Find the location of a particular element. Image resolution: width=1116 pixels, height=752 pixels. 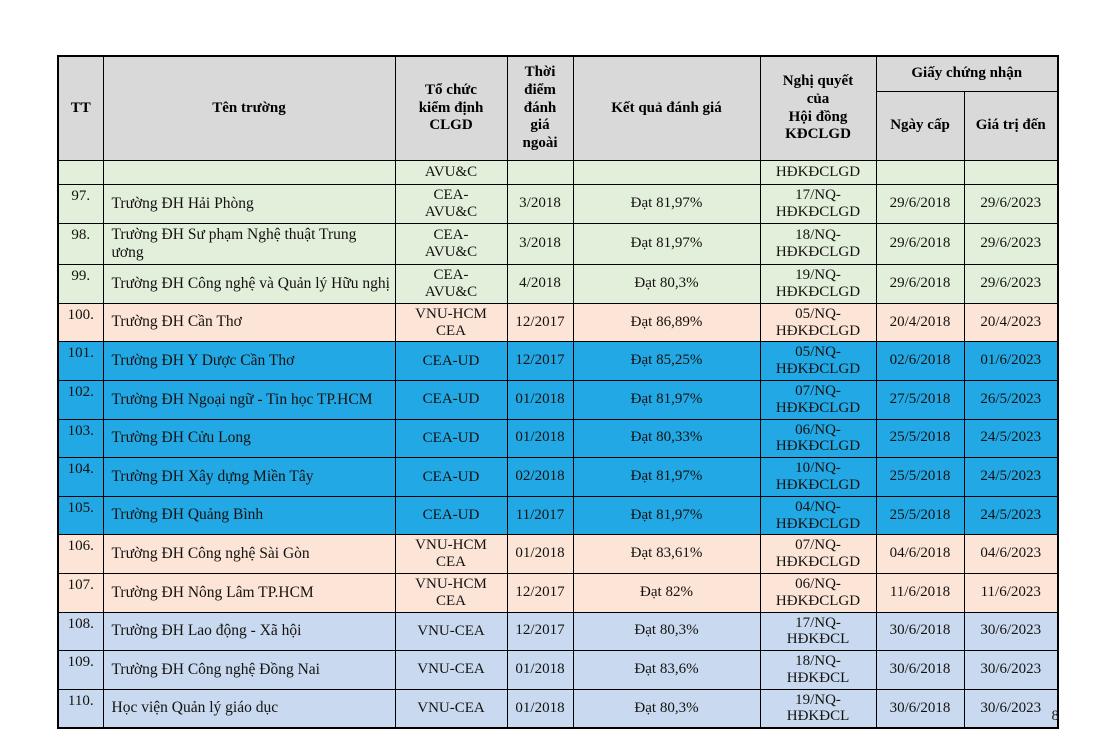

cell-name: Trường ĐH Công nghệ và Quản lý Hữu nghị is located at coordinates (249, 284).